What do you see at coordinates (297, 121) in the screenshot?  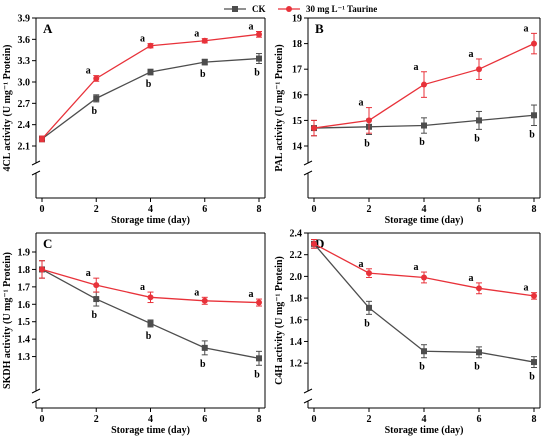 I see `y-tick-label: 15` at bounding box center [297, 121].